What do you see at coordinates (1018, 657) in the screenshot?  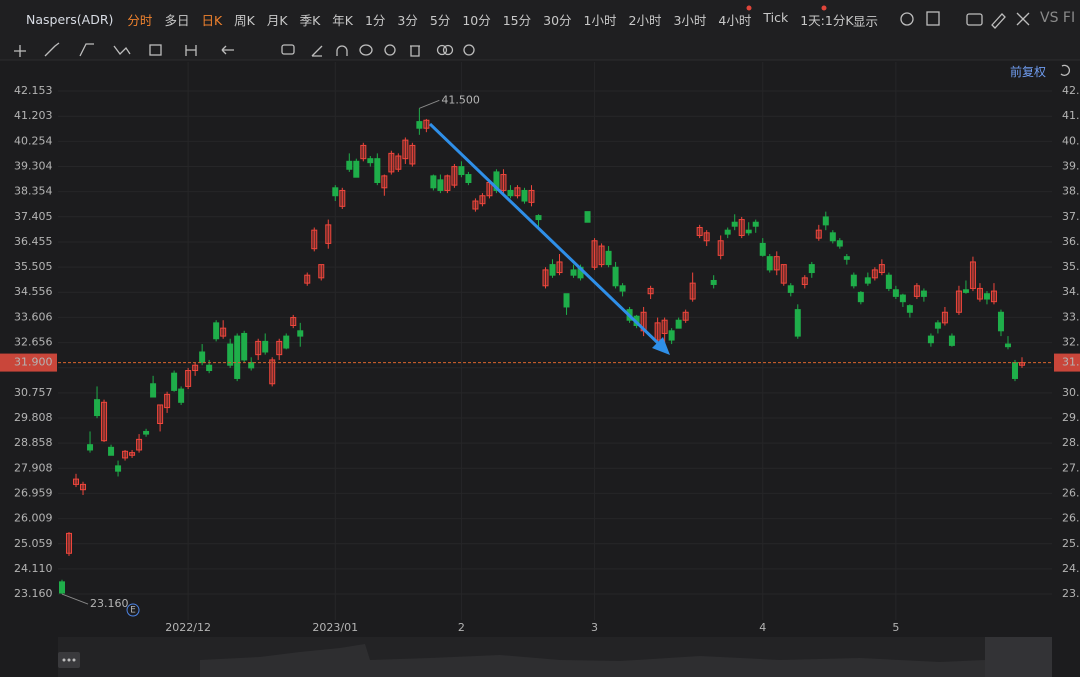 I see `navigator-window` at bounding box center [1018, 657].